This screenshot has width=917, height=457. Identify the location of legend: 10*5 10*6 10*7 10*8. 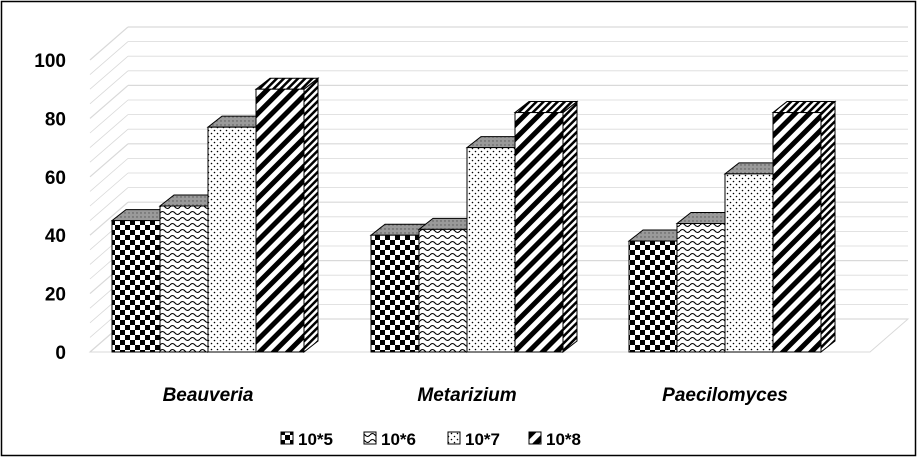
(430, 439).